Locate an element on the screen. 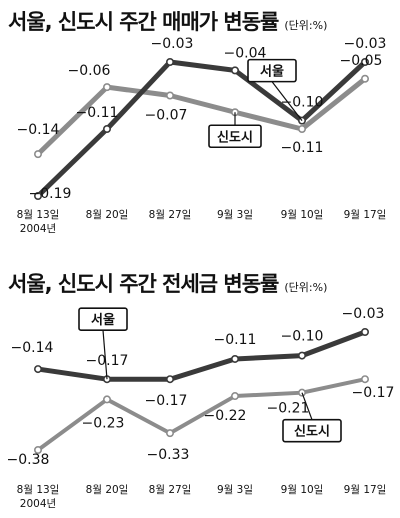  data-label-sindosi: −0.07 is located at coordinates (166, 116).